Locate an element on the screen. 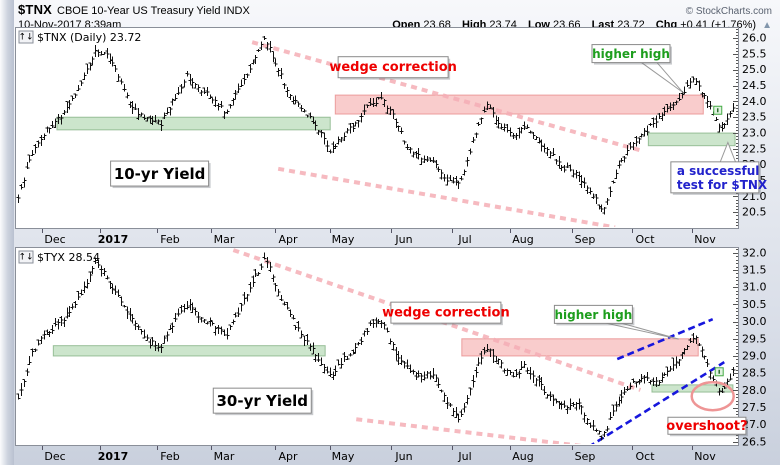  wedge-lower-line is located at coordinates (446, 196).